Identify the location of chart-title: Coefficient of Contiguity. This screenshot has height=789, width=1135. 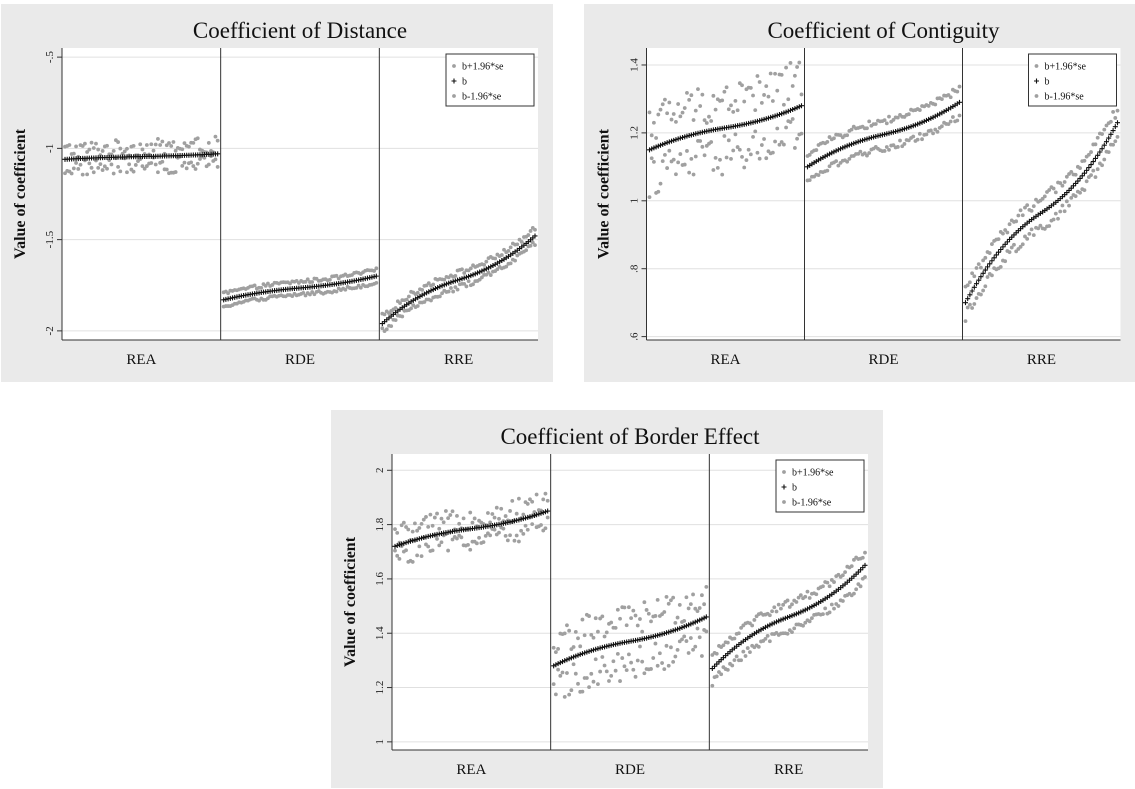
(883, 30).